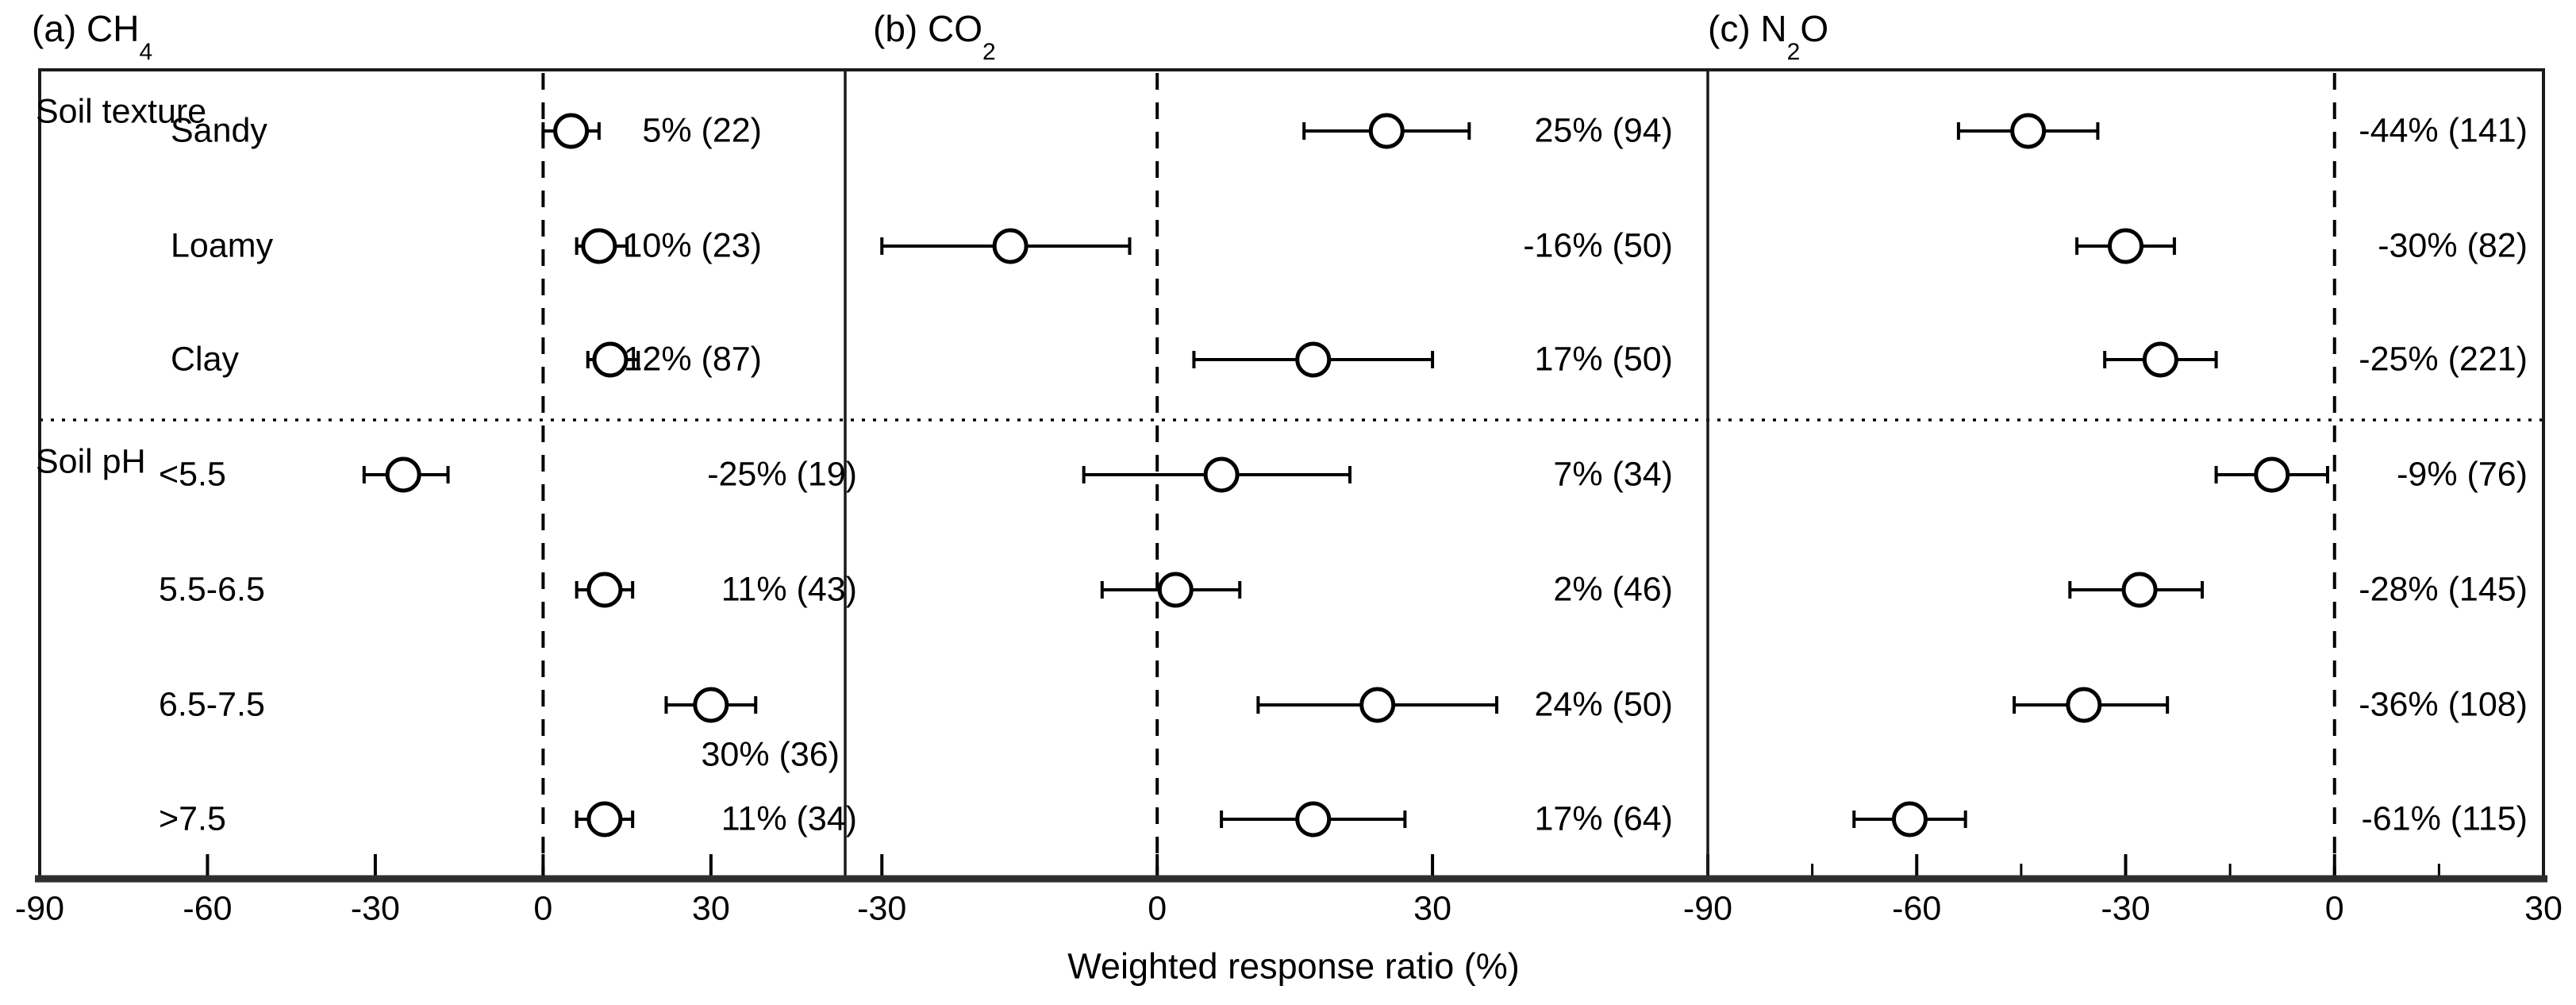  What do you see at coordinates (192, 474) in the screenshot?
I see `category-label: <5.5` at bounding box center [192, 474].